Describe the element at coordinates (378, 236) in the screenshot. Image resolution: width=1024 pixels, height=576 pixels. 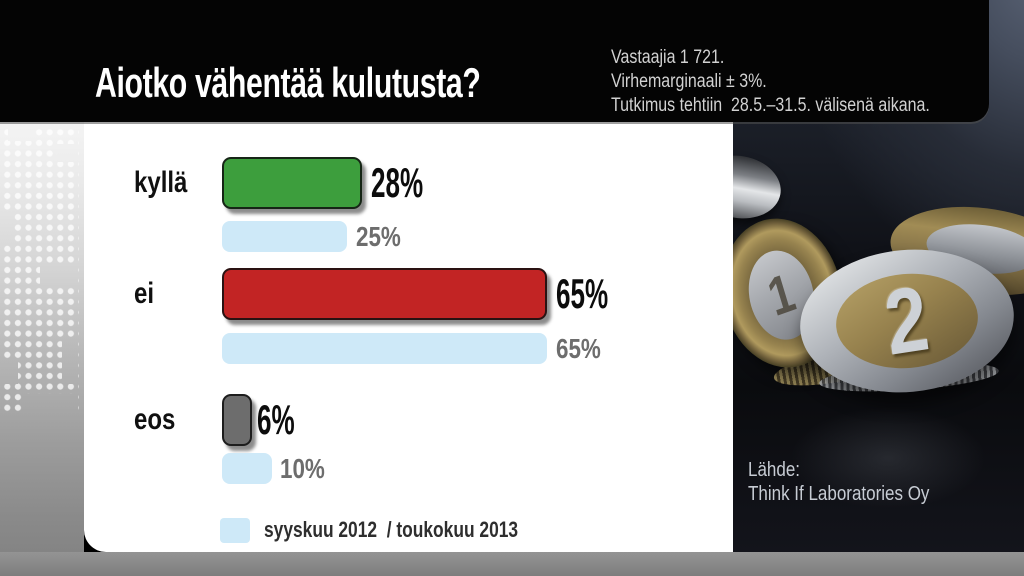
I see `value-kylla-previous: 25%` at that location.